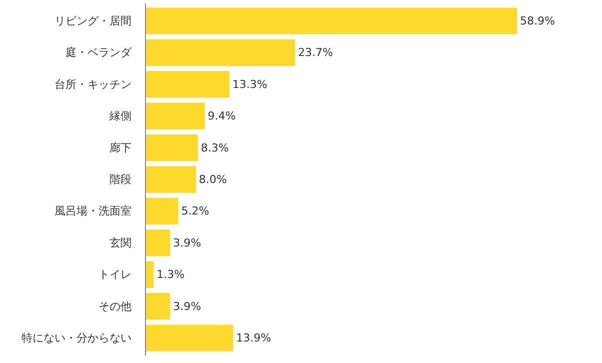 Image resolution: width=602 pixels, height=363 pixels. What do you see at coordinates (120, 116) in the screenshot?
I see `y-tick-label: 縁側` at bounding box center [120, 116].